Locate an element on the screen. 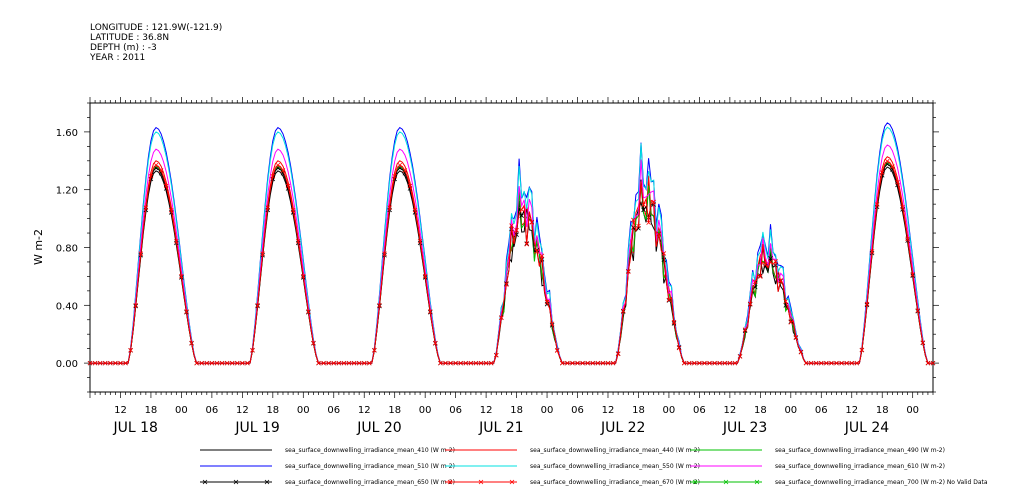 The height and width of the screenshot is (504, 1009). day-label: JUL 22 is located at coordinates (622, 428).